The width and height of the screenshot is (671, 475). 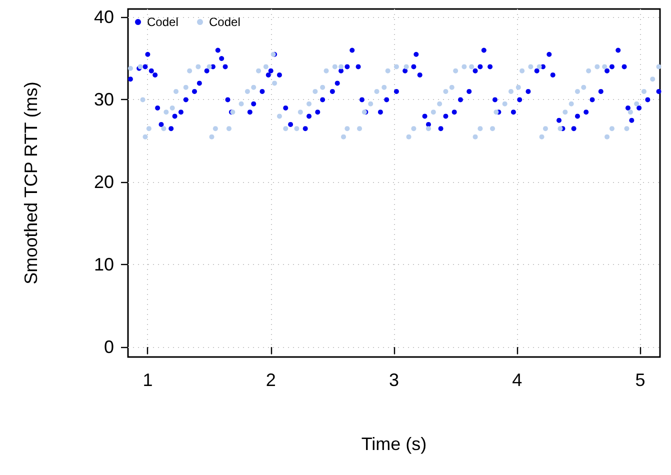 I want to click on y-axis-title: Smoothed TCP RTT (ms), so click(x=31, y=183).